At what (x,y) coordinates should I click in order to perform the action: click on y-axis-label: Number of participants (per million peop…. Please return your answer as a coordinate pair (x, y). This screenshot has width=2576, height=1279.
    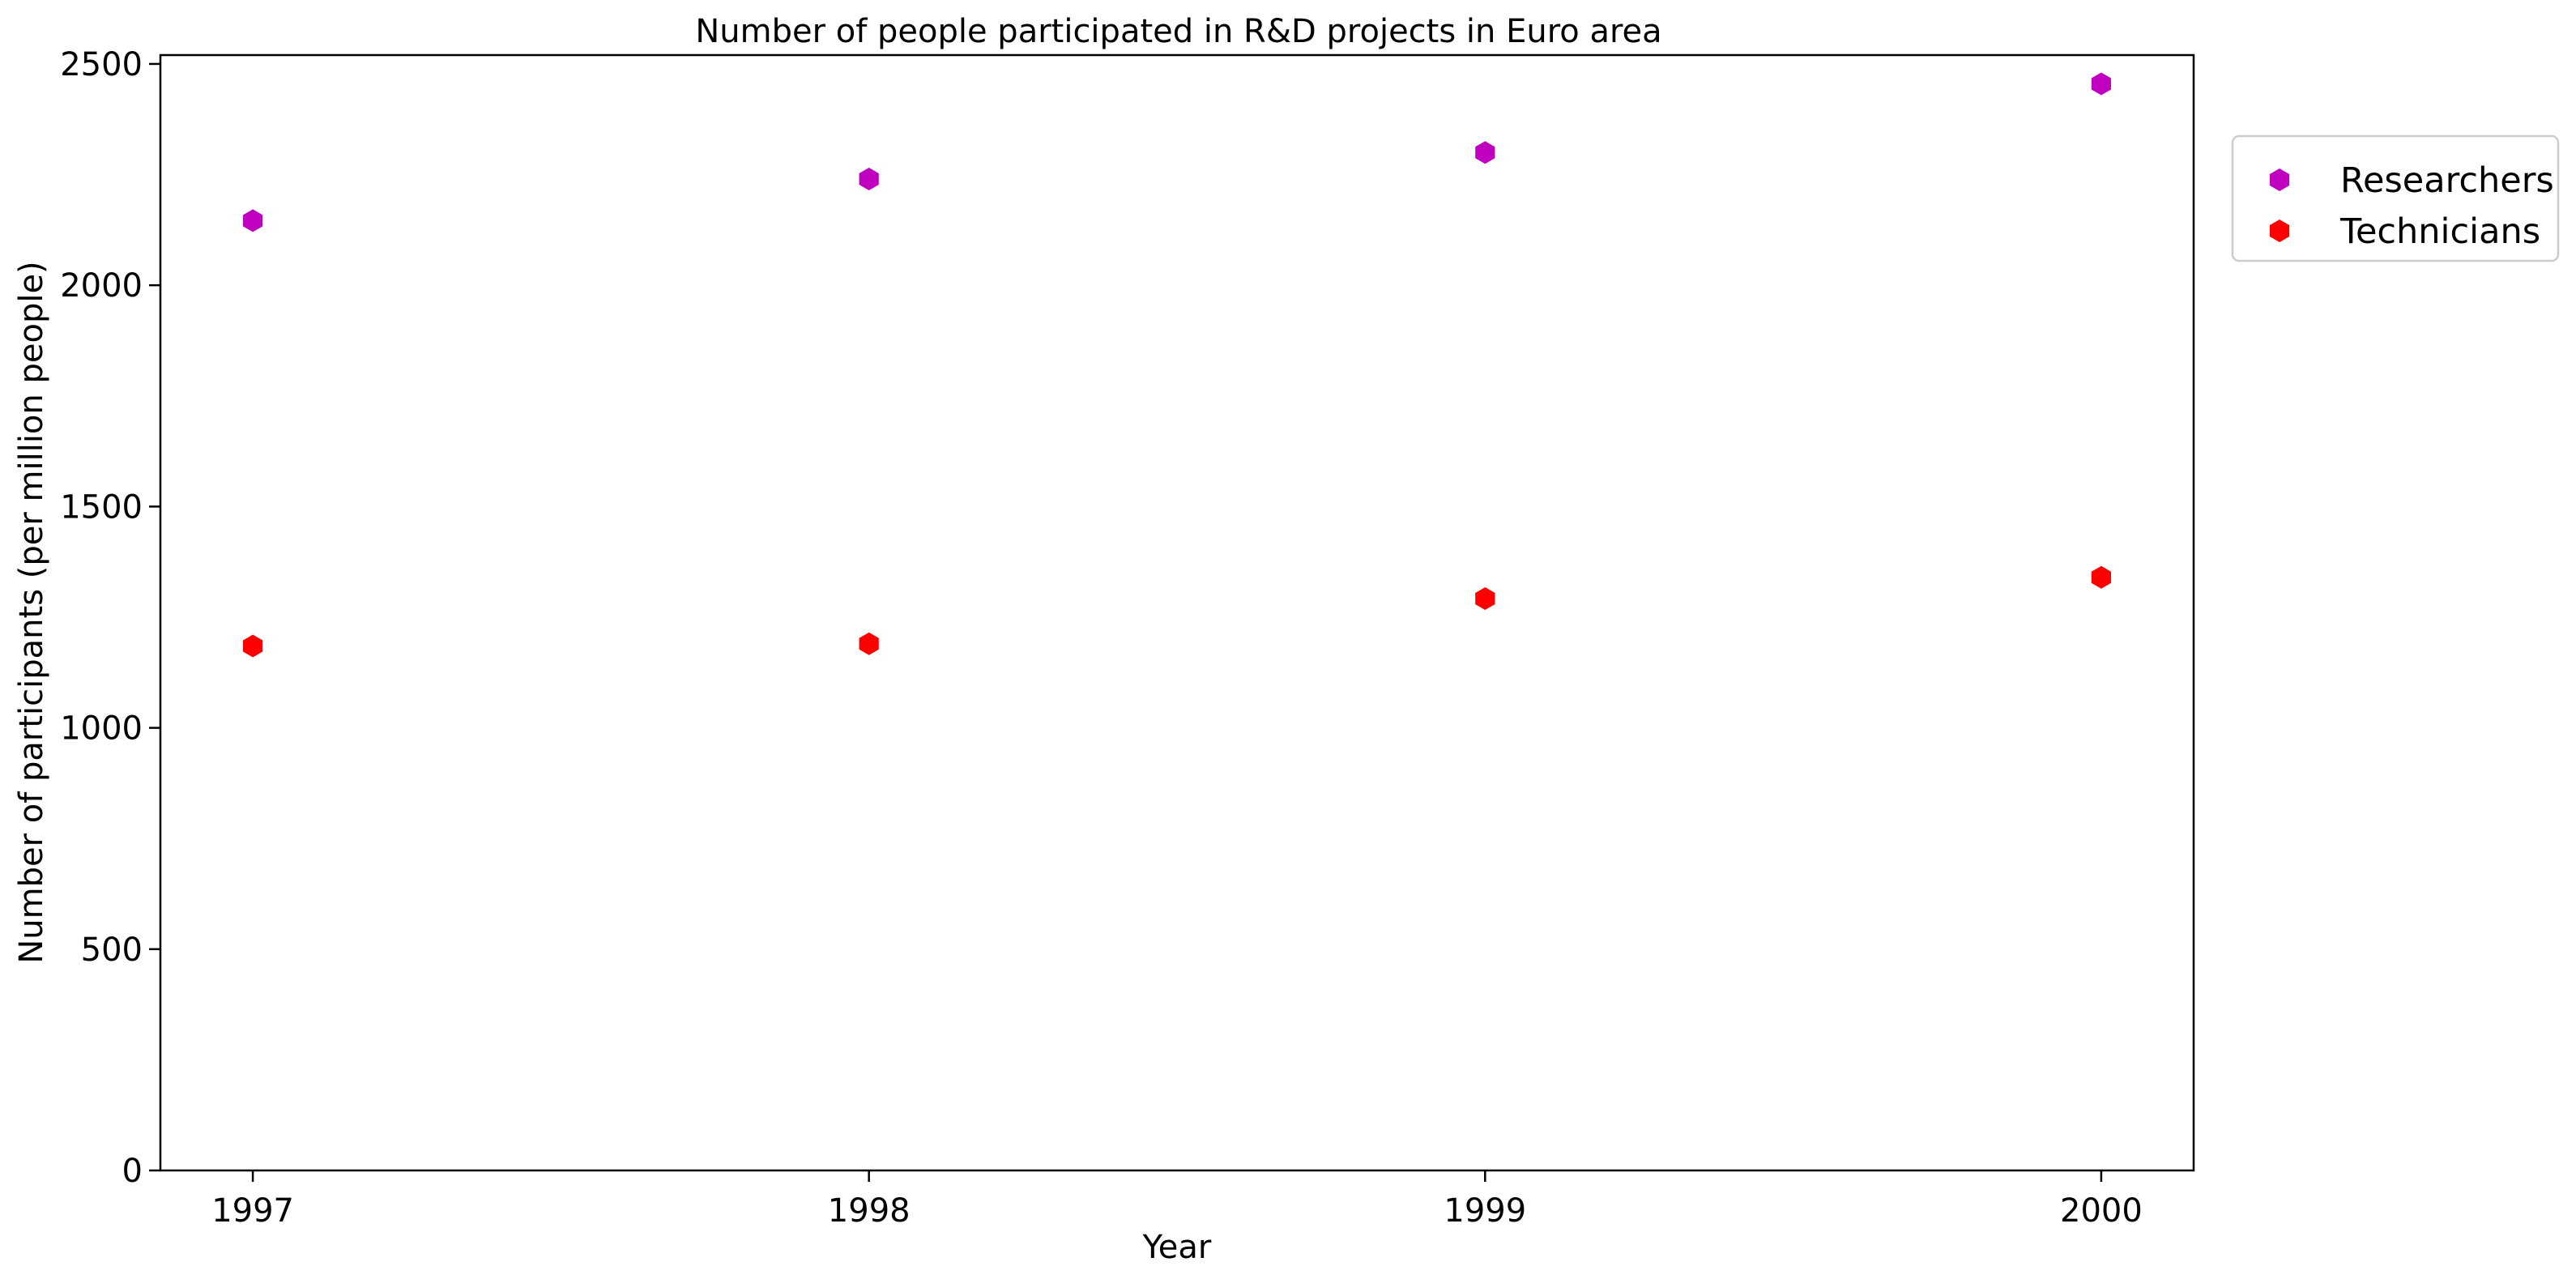
    Looking at the image, I should click on (31, 612).